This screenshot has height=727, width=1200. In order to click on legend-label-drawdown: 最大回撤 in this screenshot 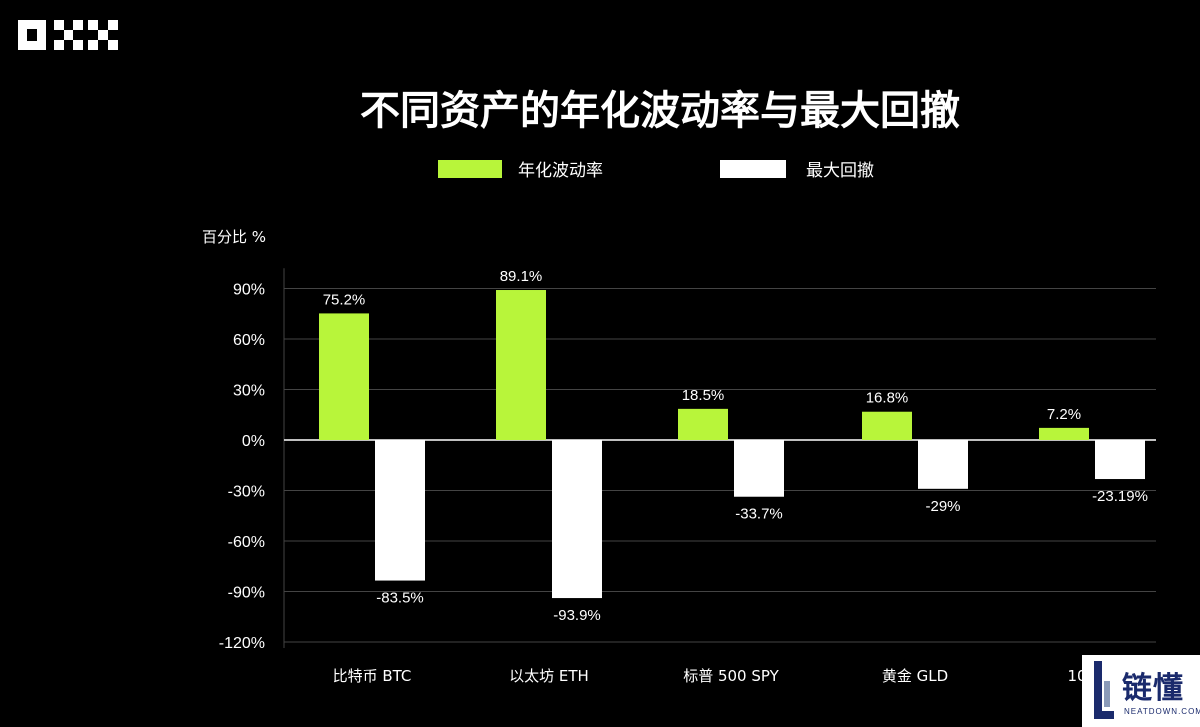, I will do `click(840, 171)`.